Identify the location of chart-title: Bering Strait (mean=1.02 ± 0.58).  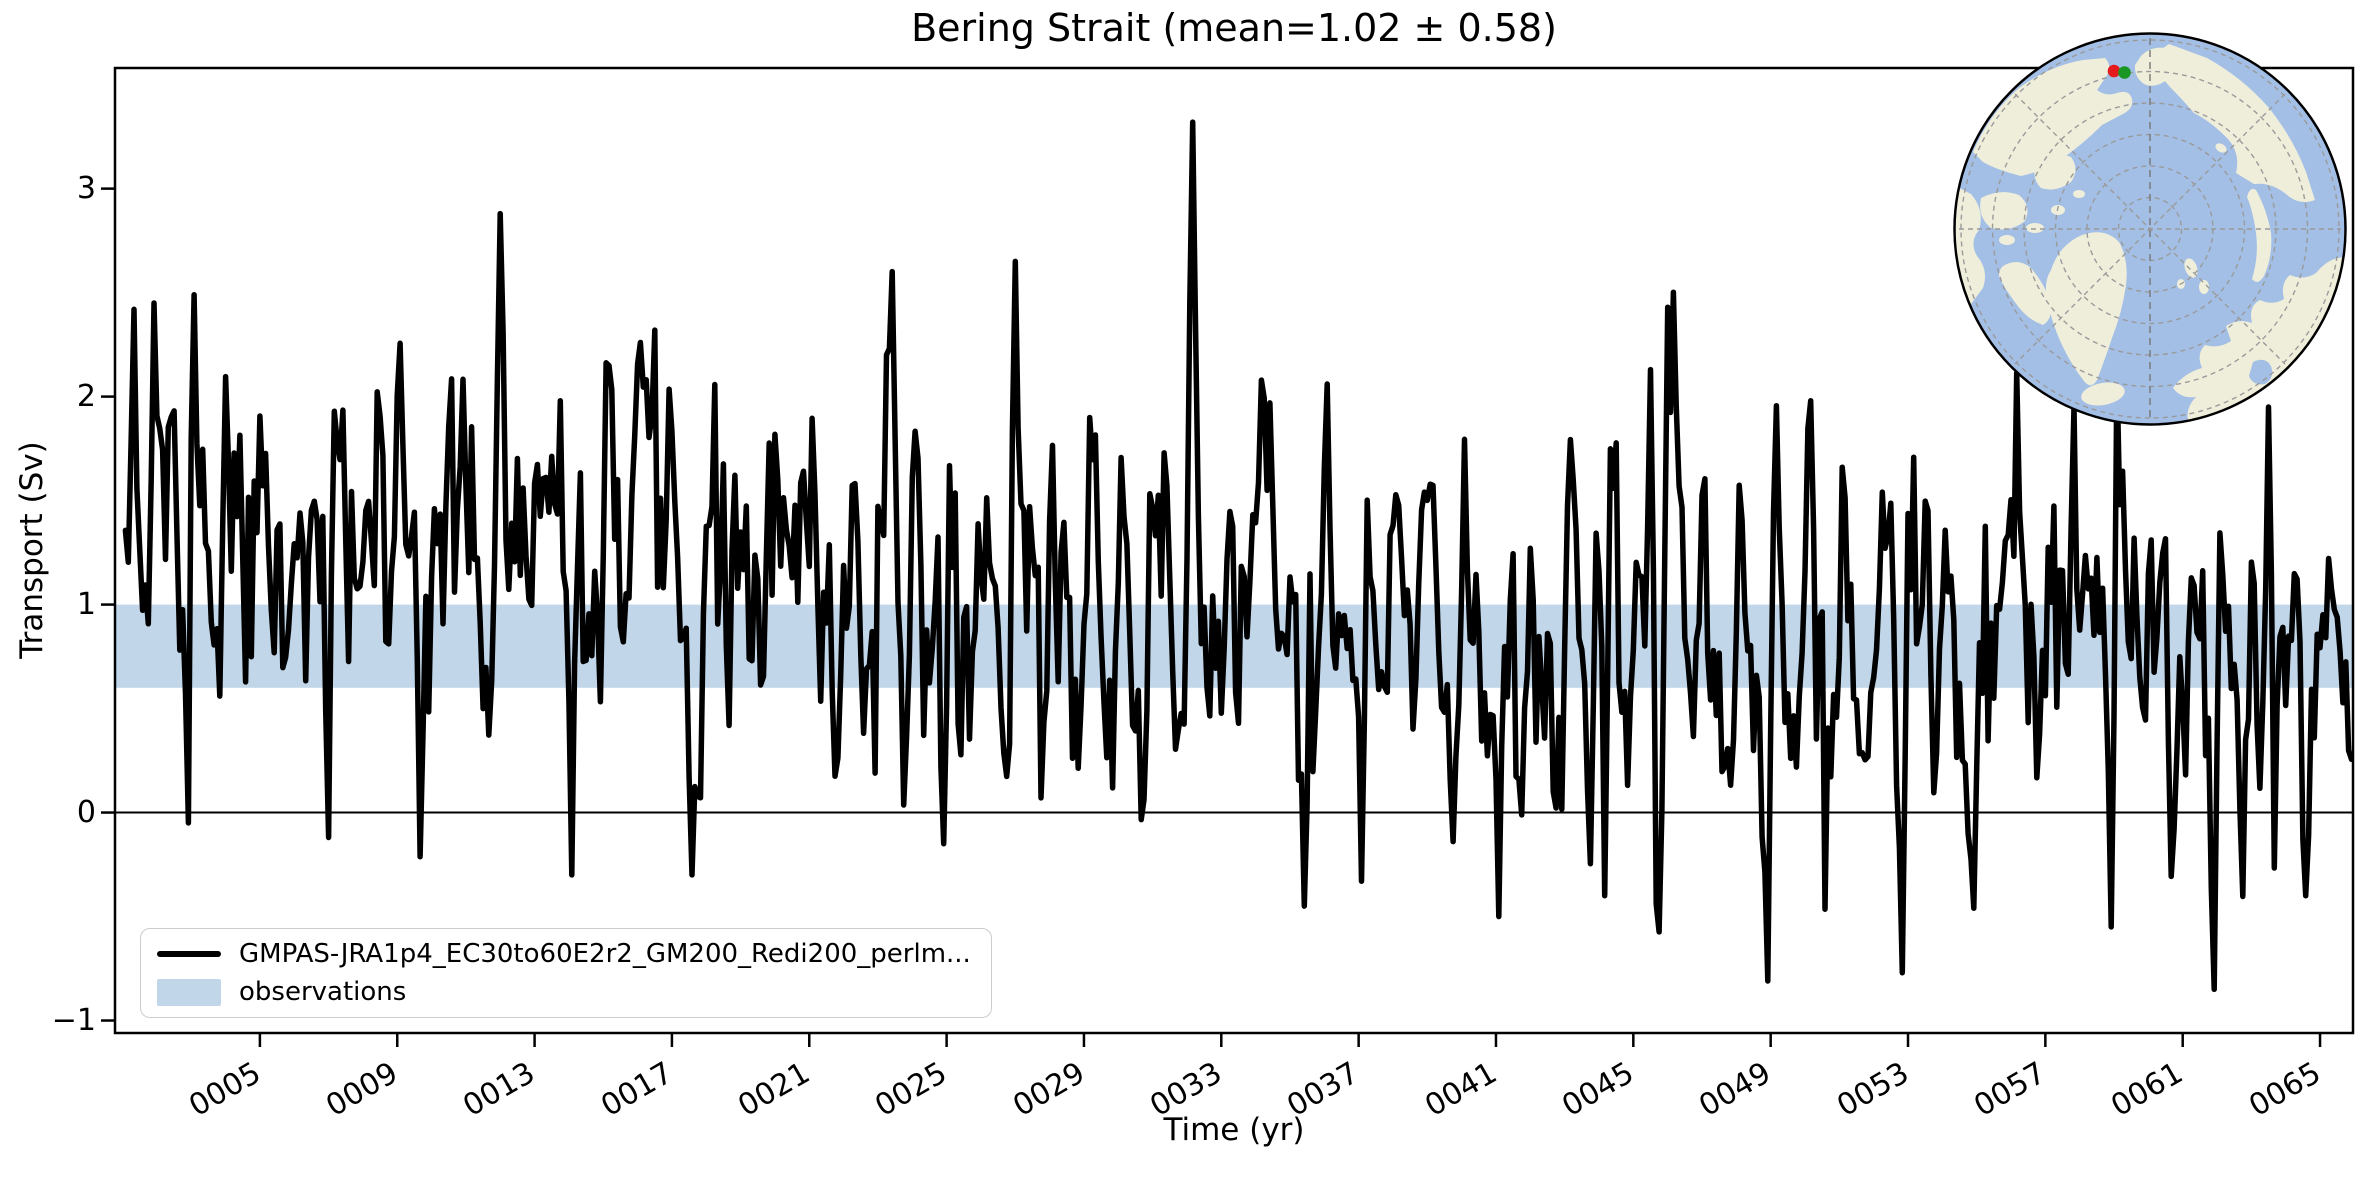
(1234, 28).